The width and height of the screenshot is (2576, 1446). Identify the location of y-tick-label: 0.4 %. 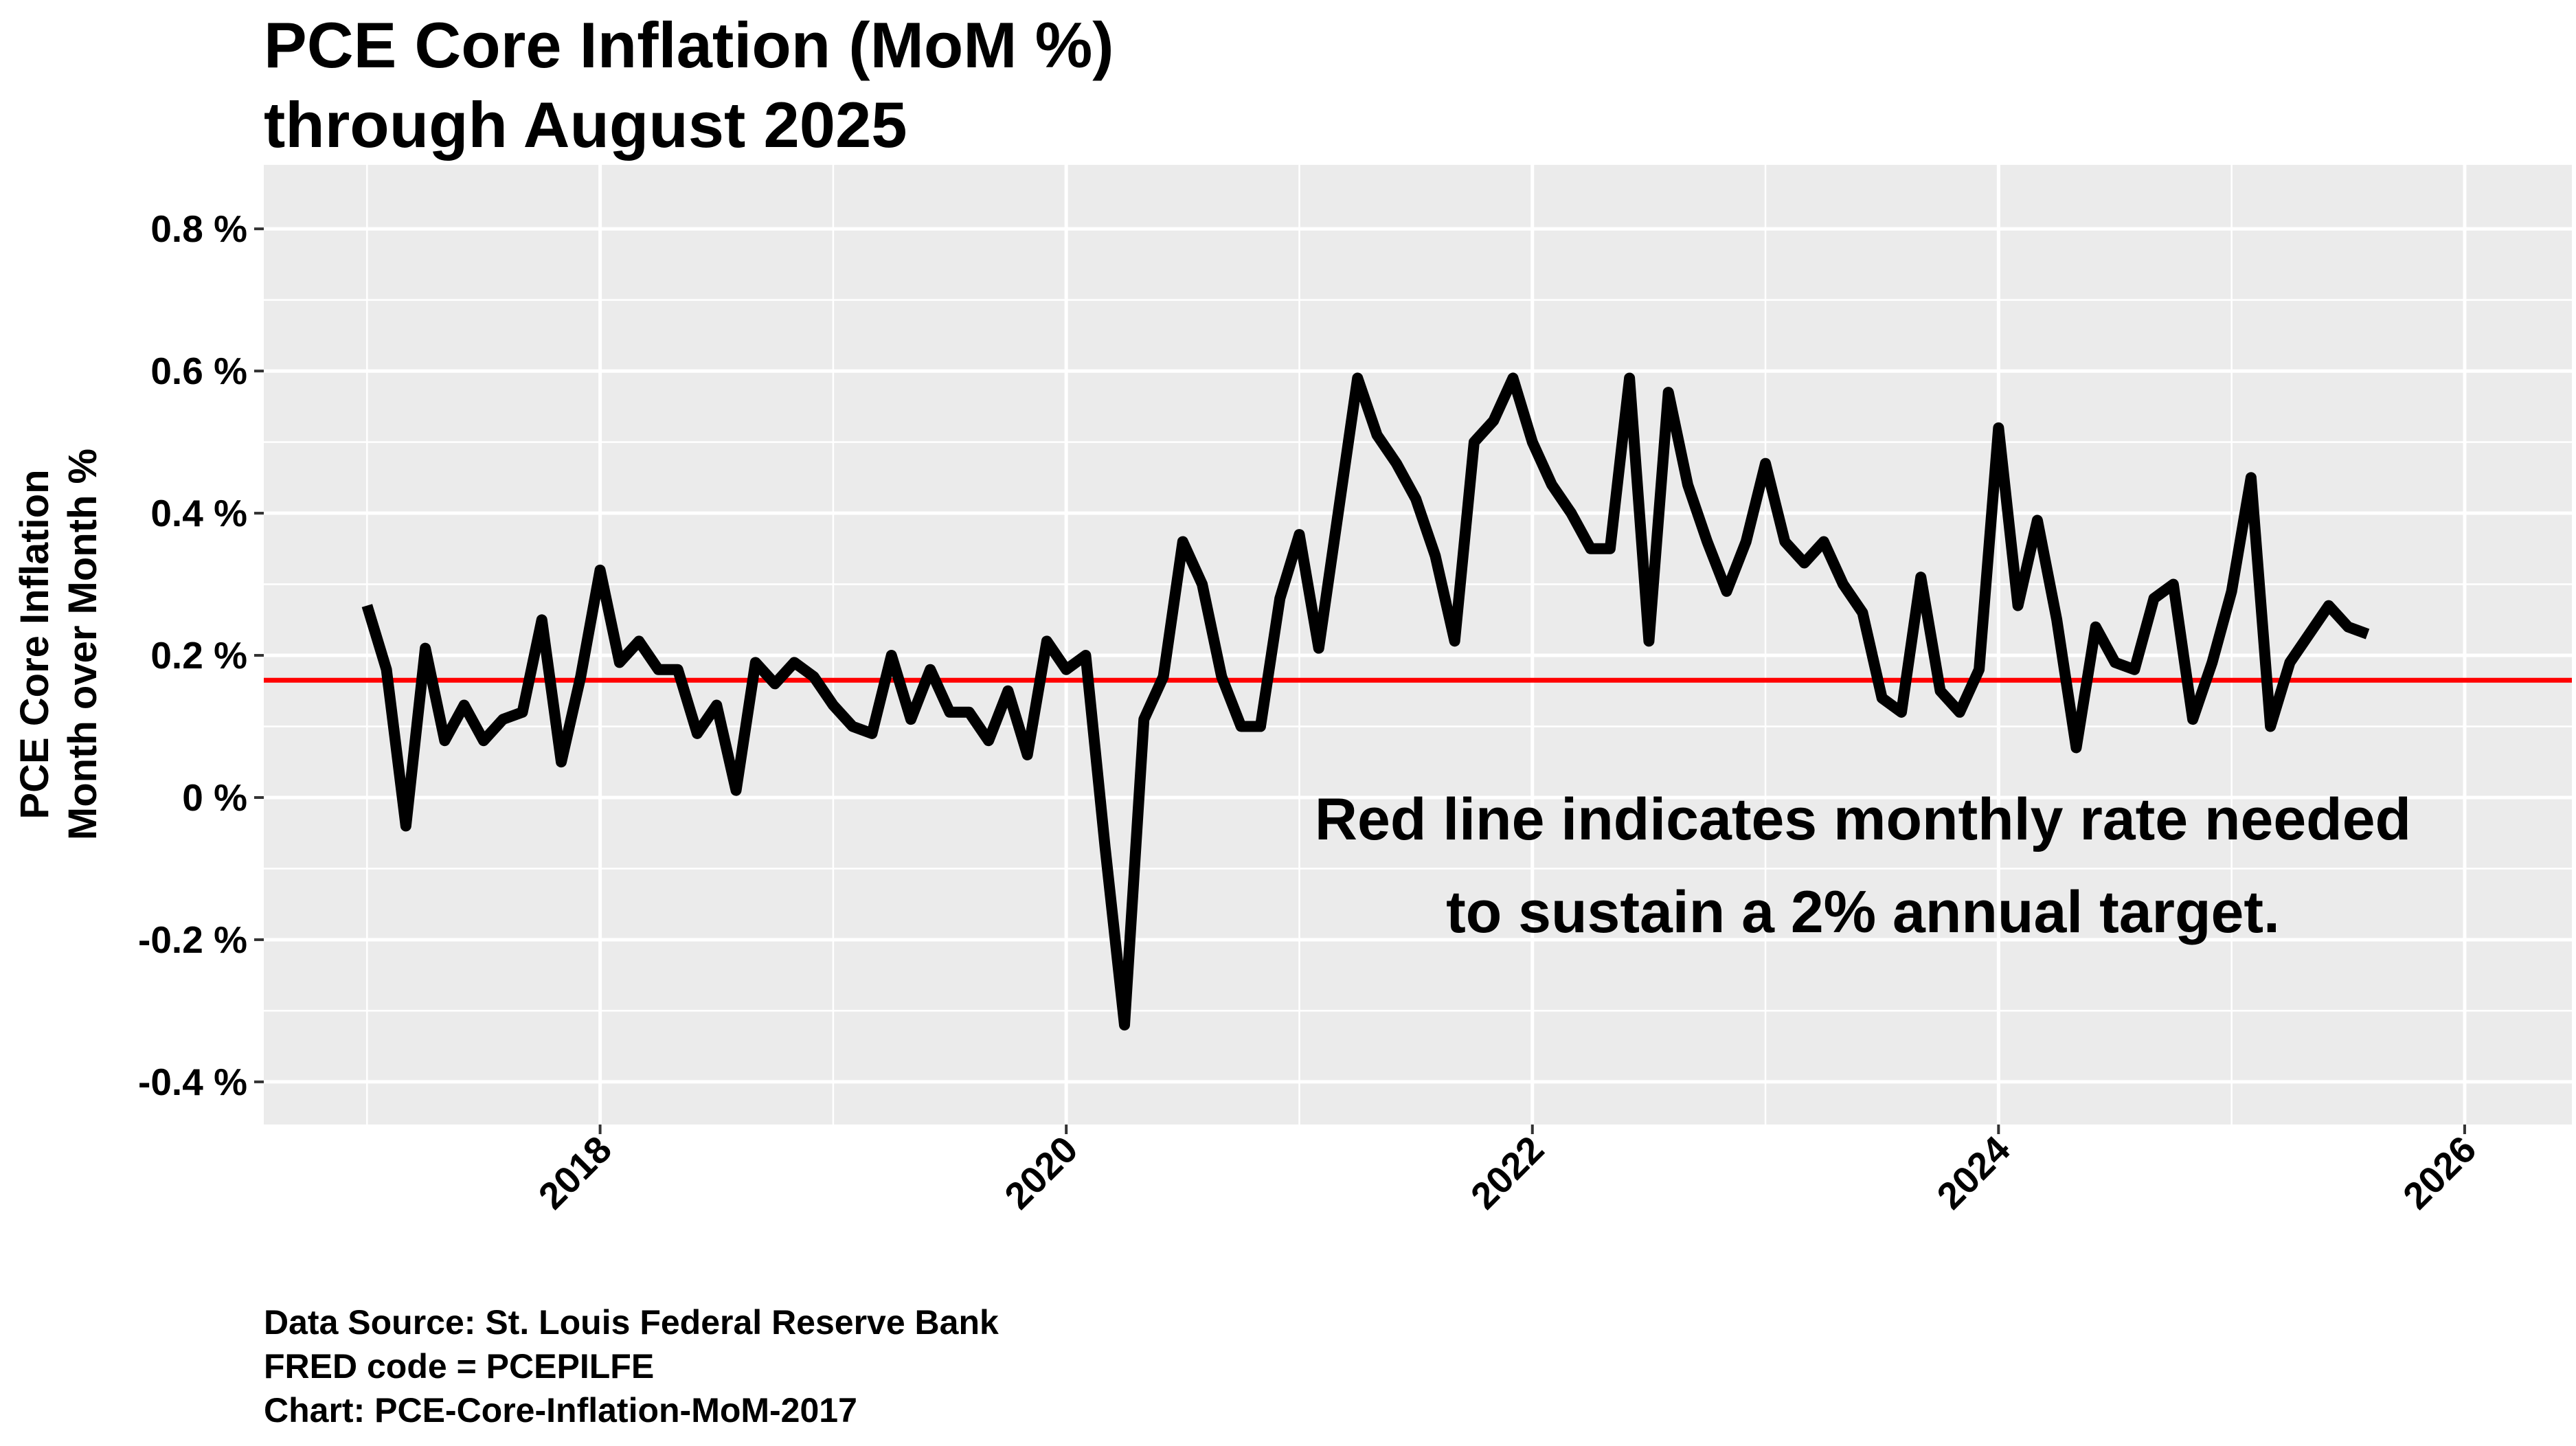
(198, 513).